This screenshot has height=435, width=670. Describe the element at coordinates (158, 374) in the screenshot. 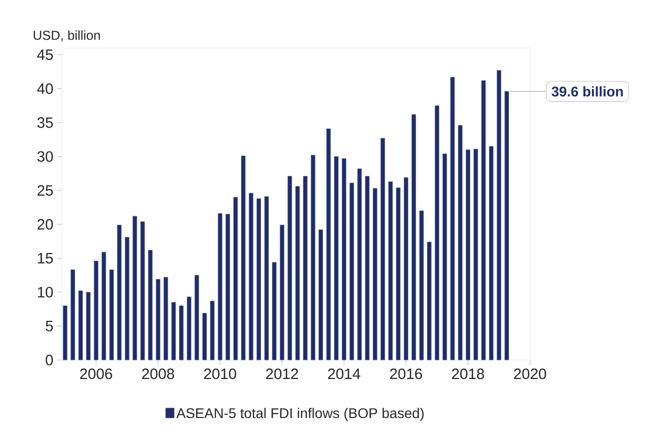

I see `x-tick-label: 2008` at that location.